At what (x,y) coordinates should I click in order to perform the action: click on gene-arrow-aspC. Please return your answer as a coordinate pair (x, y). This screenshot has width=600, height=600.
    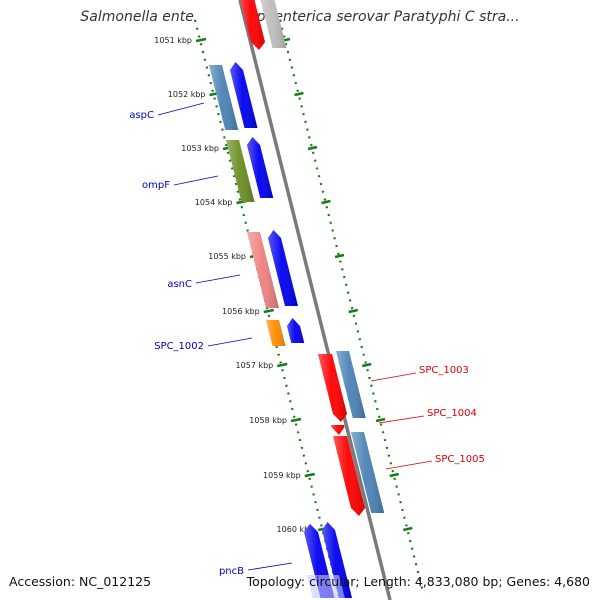
    Looking at the image, I should click on (244, 95).